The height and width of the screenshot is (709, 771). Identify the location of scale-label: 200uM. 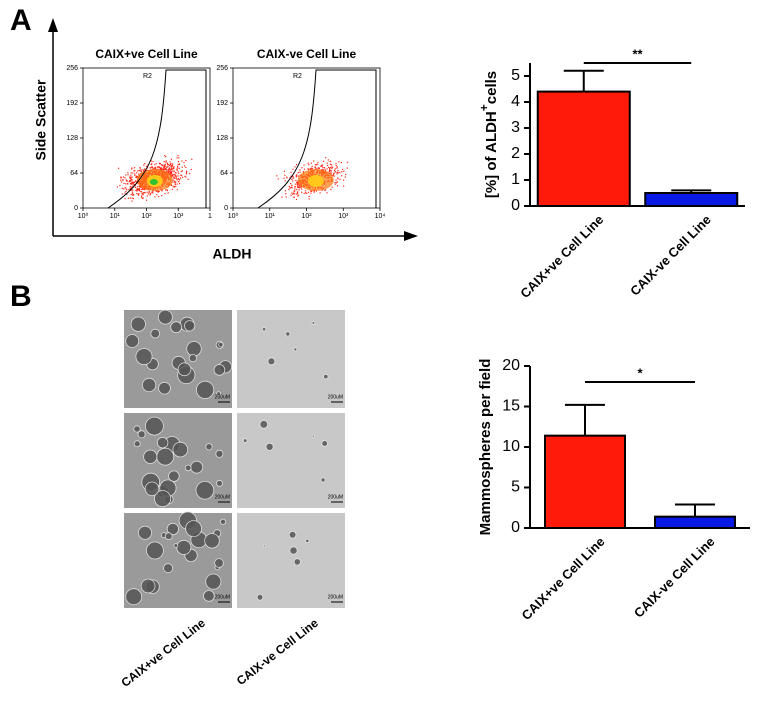
(335, 597).